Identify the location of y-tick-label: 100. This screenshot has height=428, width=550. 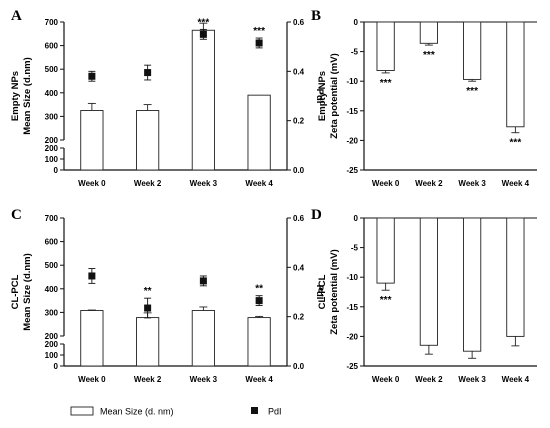
(52, 159).